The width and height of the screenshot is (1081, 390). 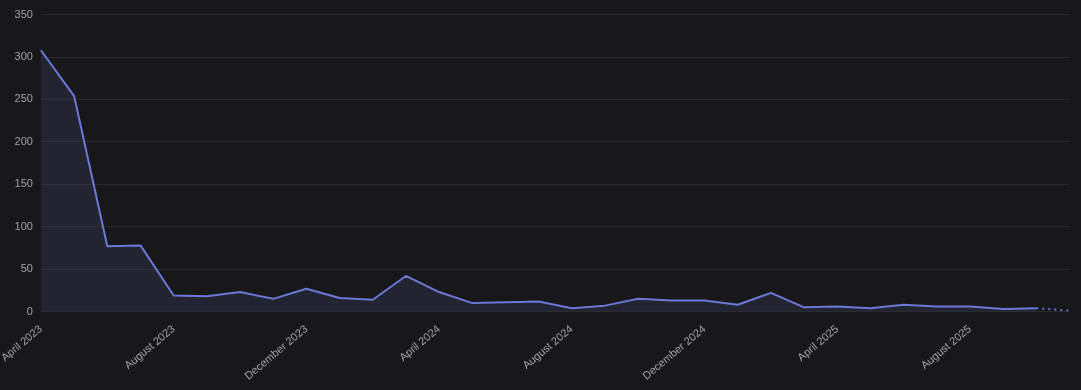 I want to click on y-tick-label: 50, so click(x=26, y=268).